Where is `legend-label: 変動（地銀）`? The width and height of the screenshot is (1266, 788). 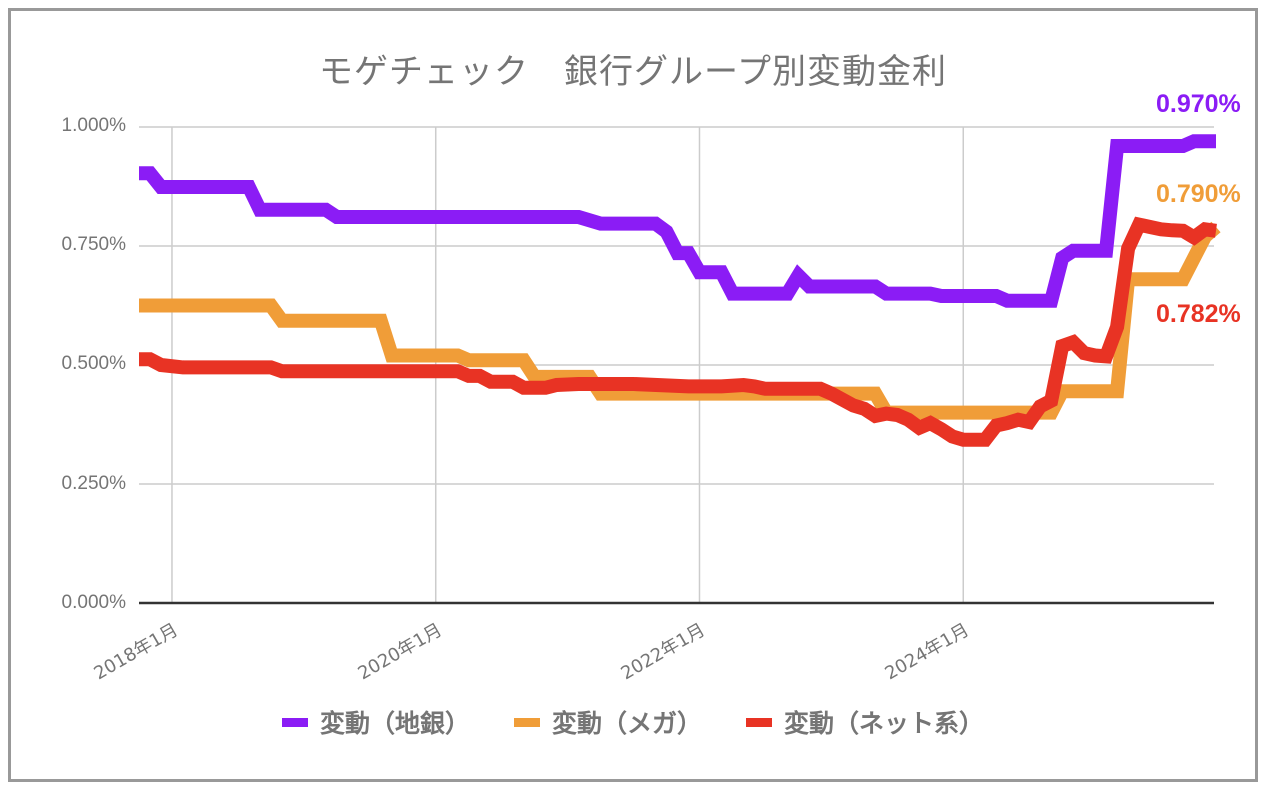 legend-label: 変動（地銀） is located at coordinates (394, 723).